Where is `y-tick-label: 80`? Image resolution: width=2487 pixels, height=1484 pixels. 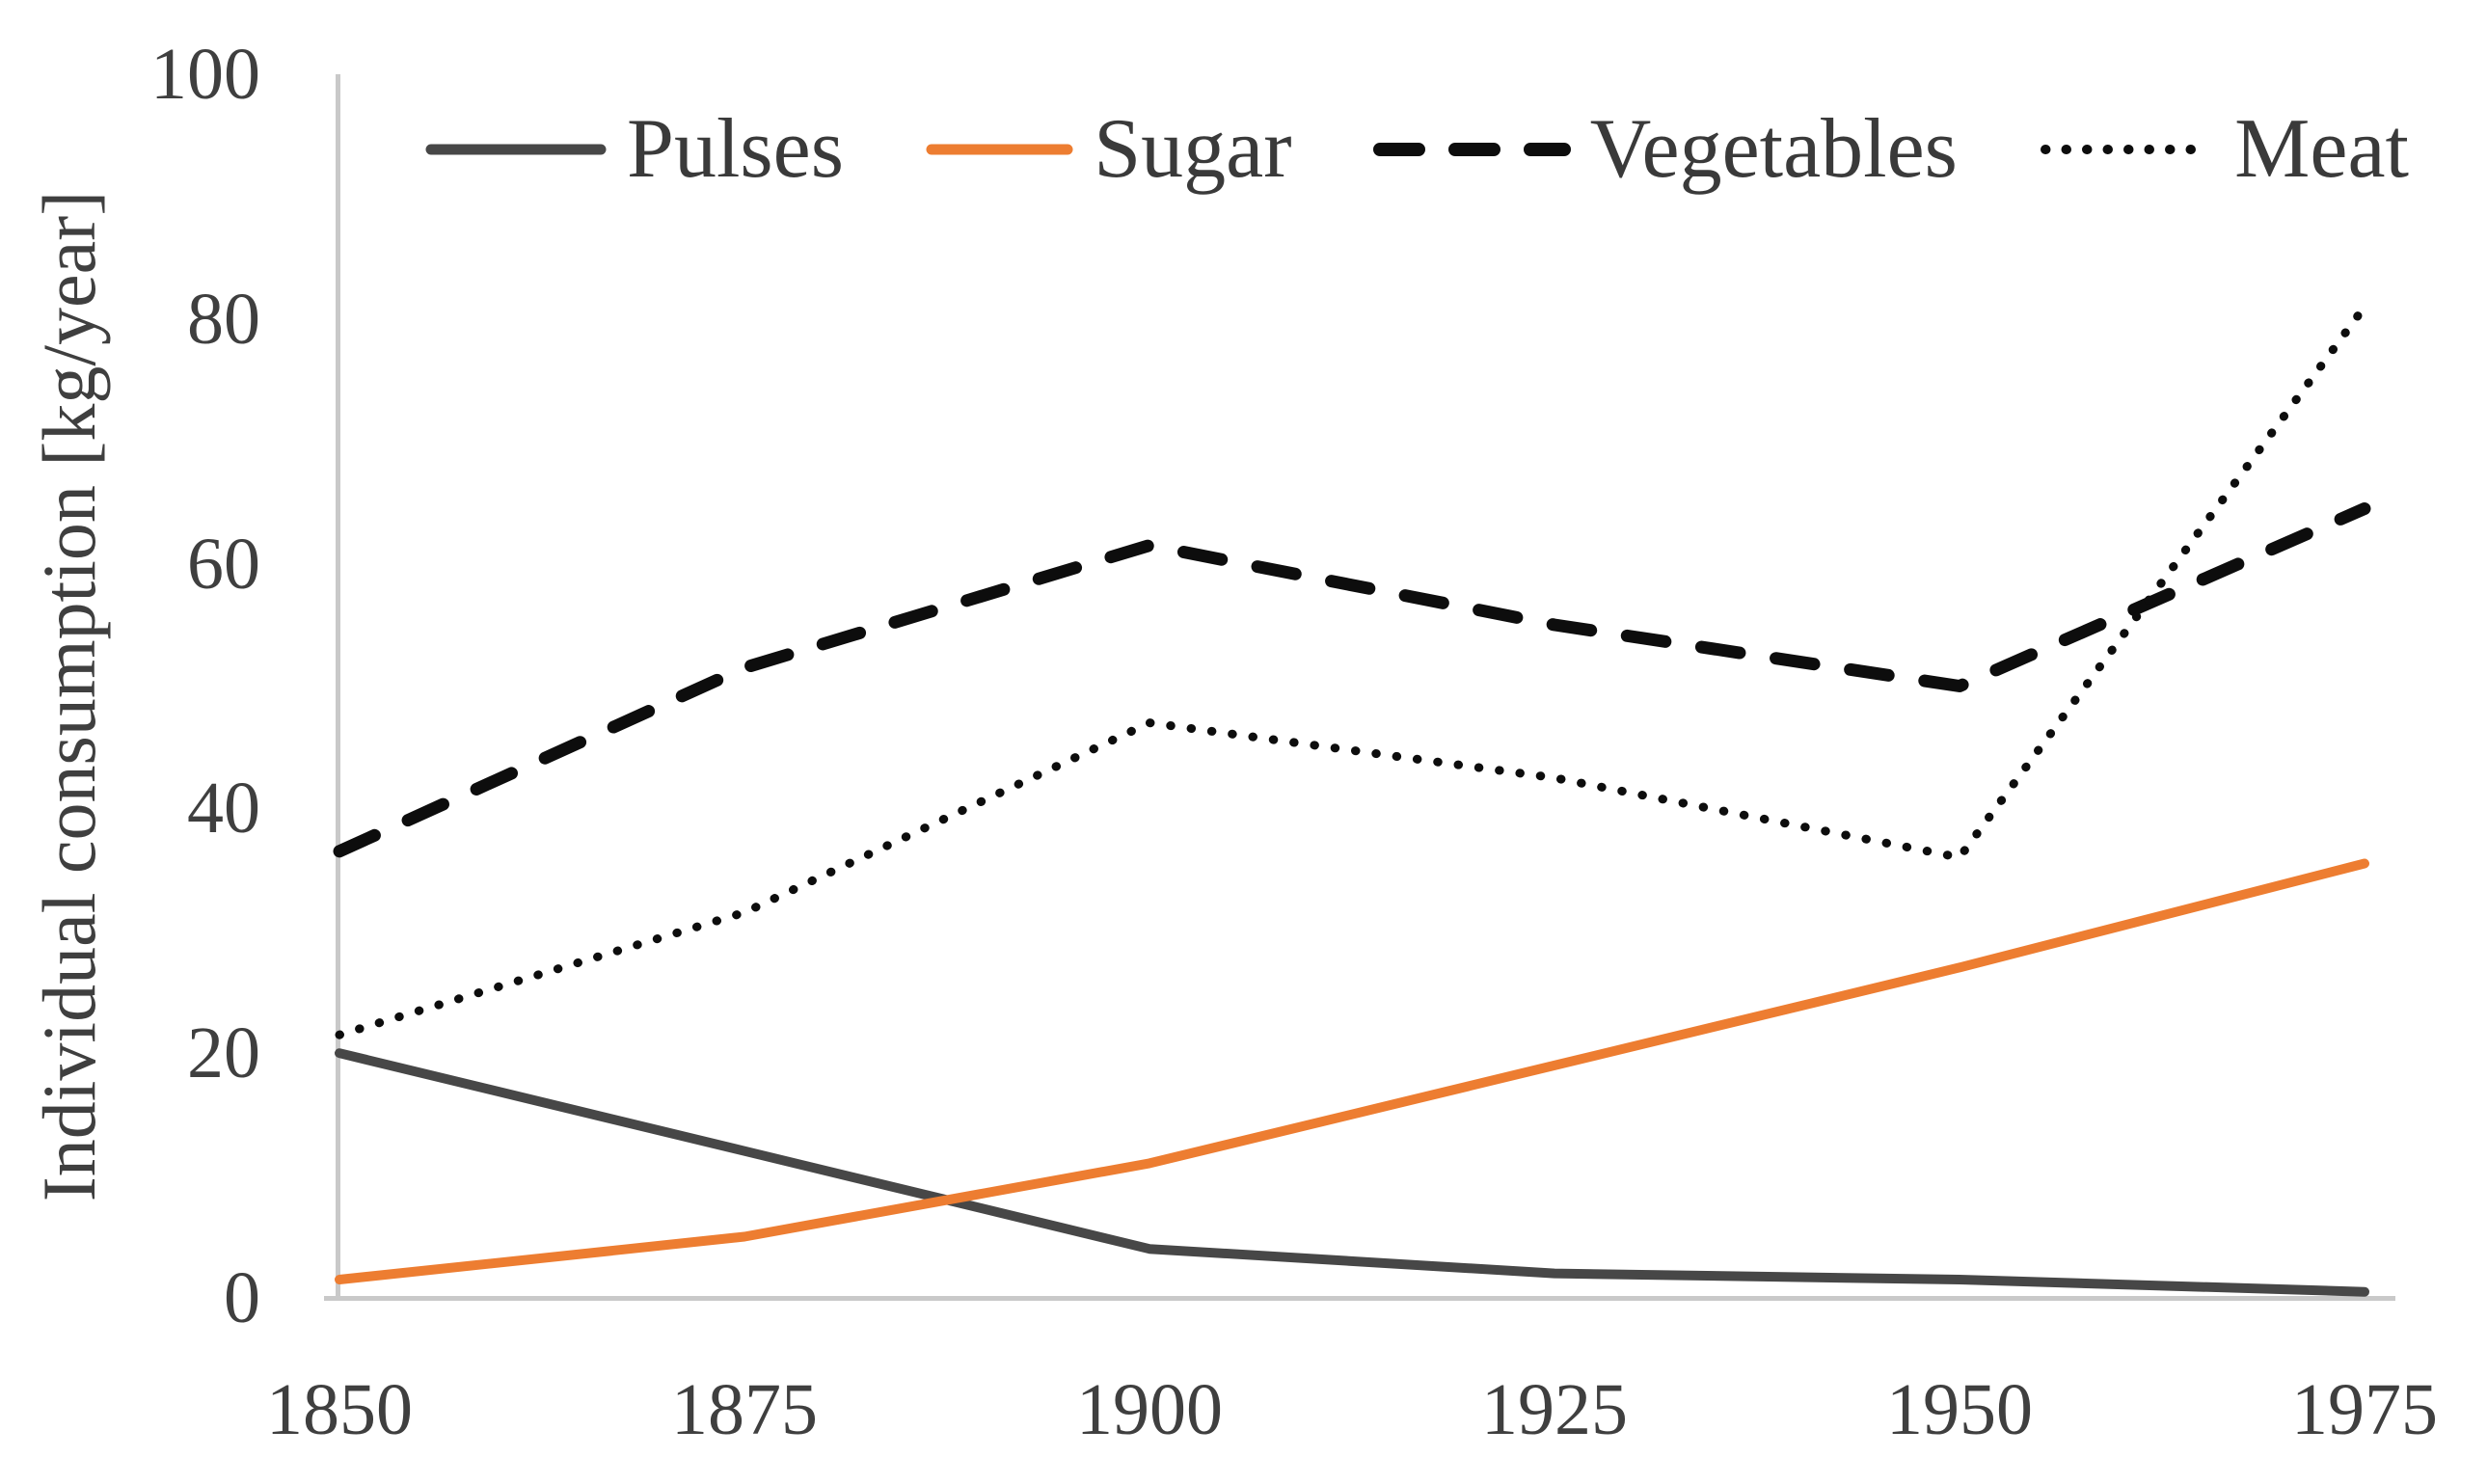 y-tick-label: 80 is located at coordinates (224, 319).